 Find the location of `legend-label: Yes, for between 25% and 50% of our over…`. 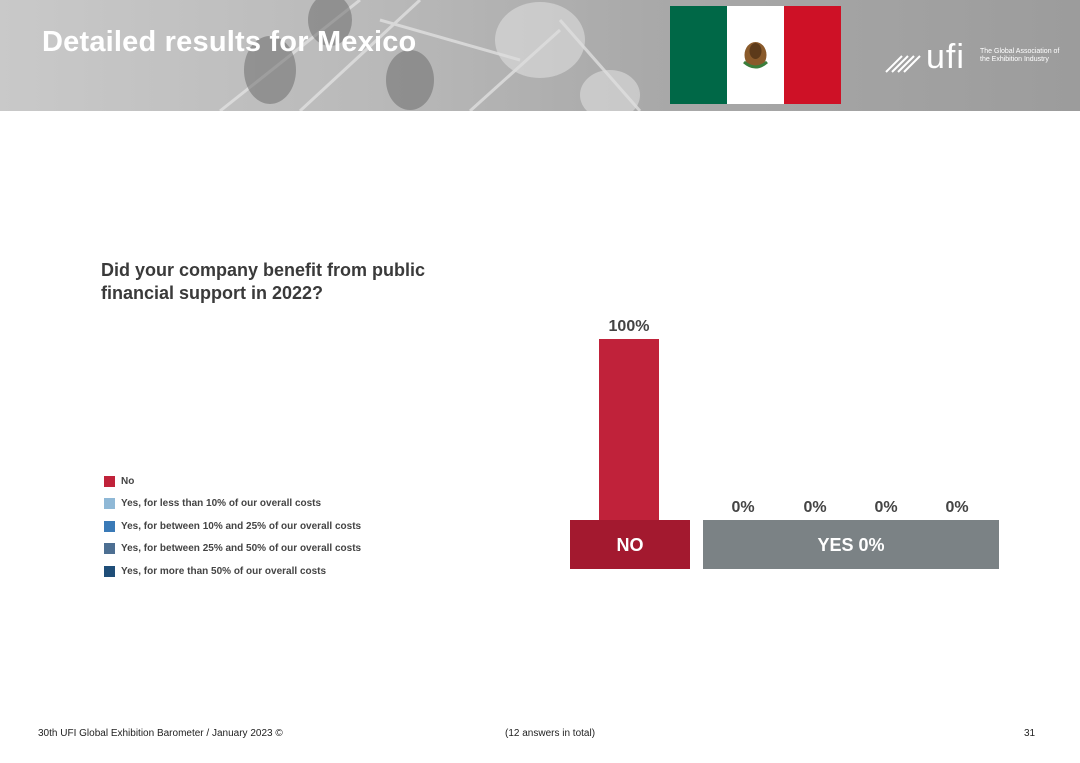

legend-label: Yes, for between 25% and 50% of our over… is located at coordinates (241, 549).